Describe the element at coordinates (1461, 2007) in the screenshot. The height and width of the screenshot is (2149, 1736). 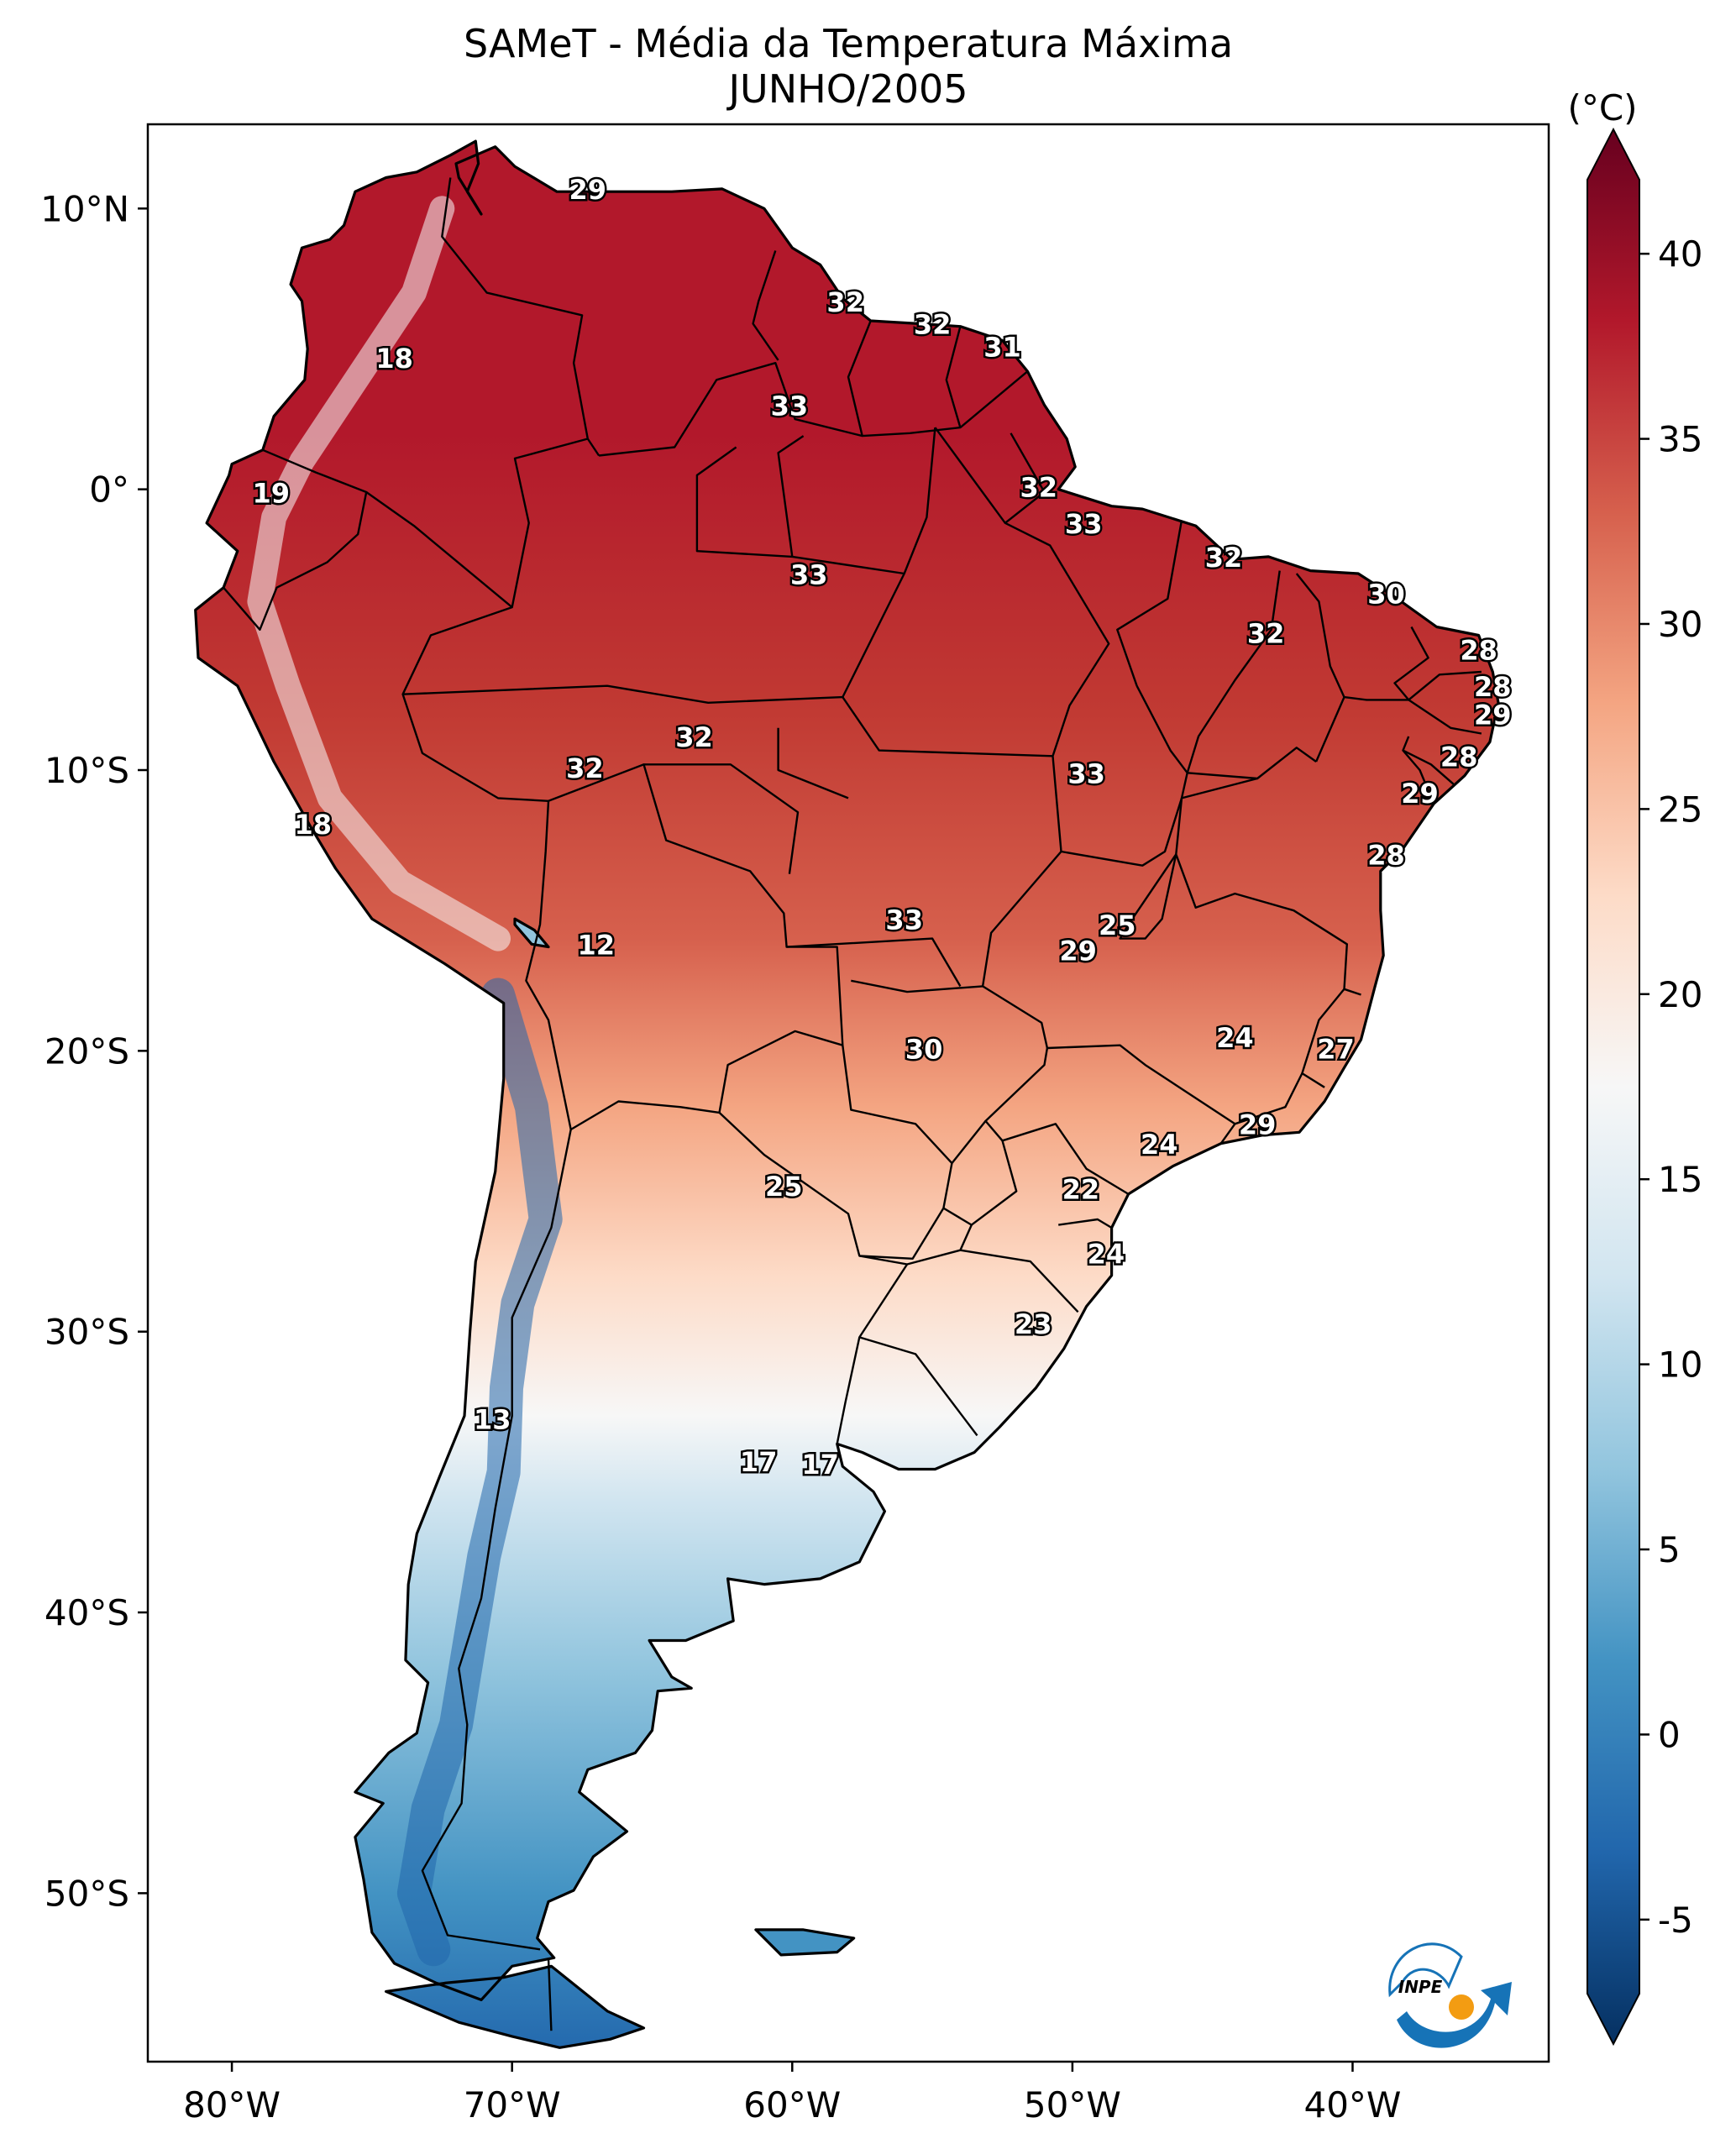
I see `logo-sun-icon` at that location.